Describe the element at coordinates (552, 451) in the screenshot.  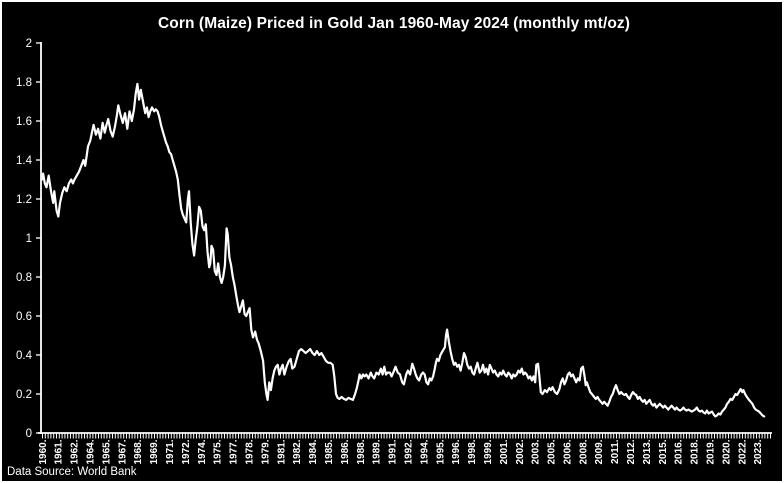
I see `x-axis-tick-label: 2005.` at that location.